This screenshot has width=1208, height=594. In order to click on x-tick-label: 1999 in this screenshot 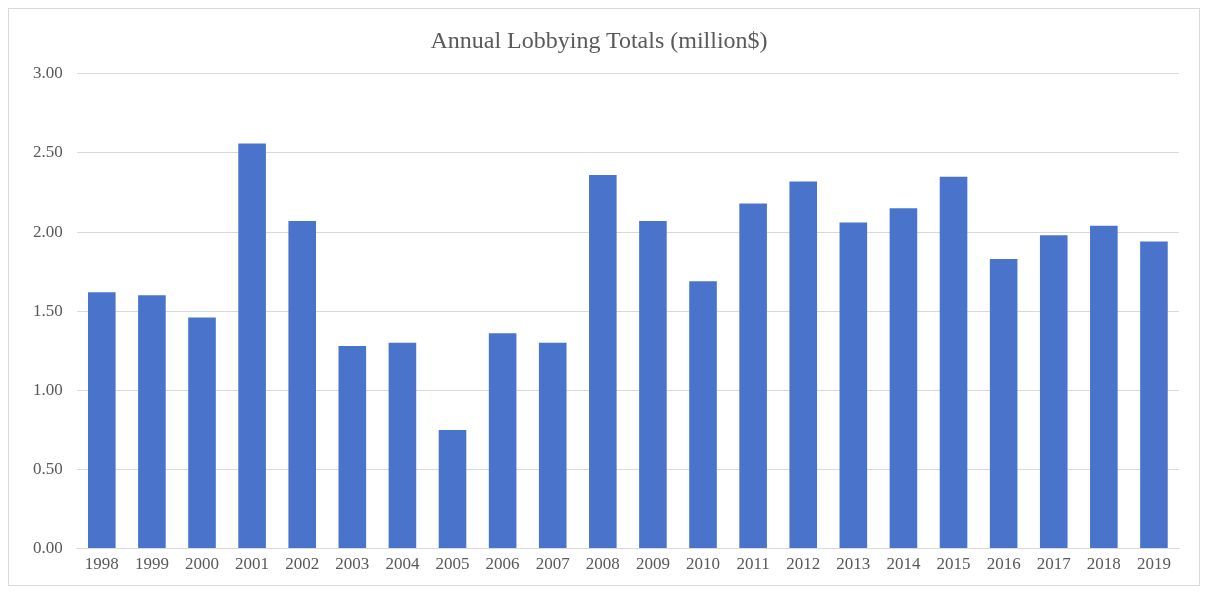, I will do `click(151, 564)`.